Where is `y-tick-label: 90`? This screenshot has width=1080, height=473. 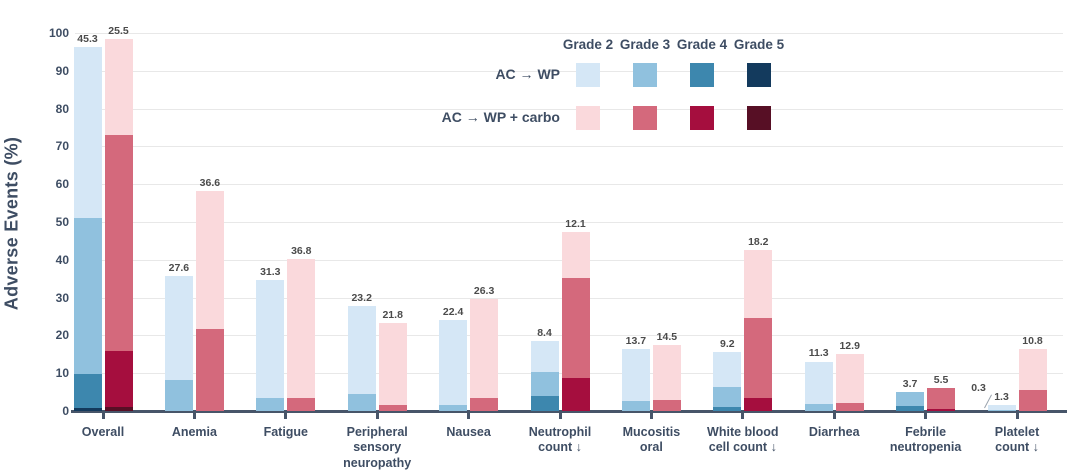 y-tick-label: 90 is located at coordinates (62, 70).